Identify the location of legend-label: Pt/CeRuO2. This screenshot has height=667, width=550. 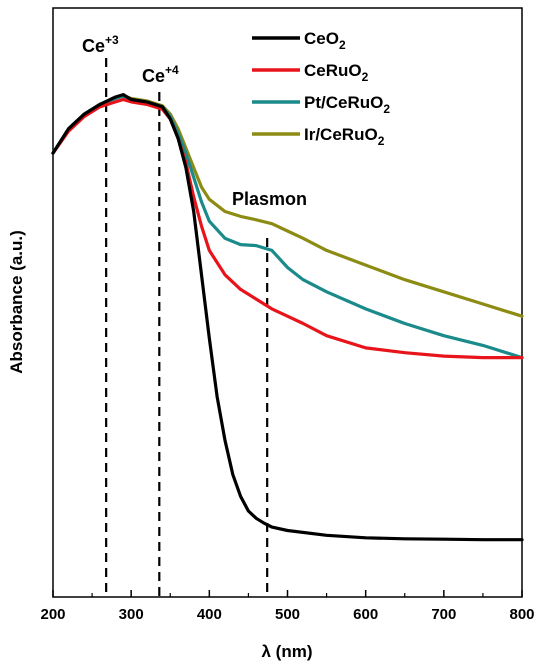
(347, 104).